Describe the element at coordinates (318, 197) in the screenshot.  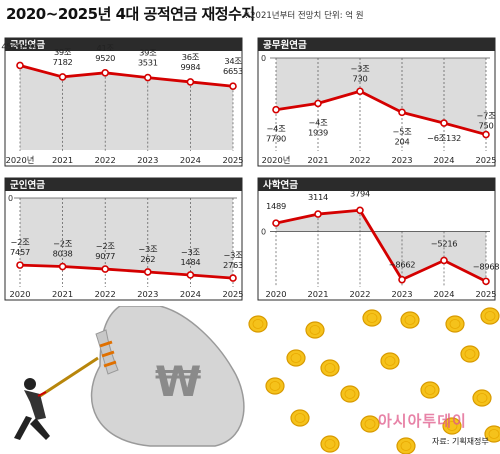
I see `data-label: 3114` at that location.